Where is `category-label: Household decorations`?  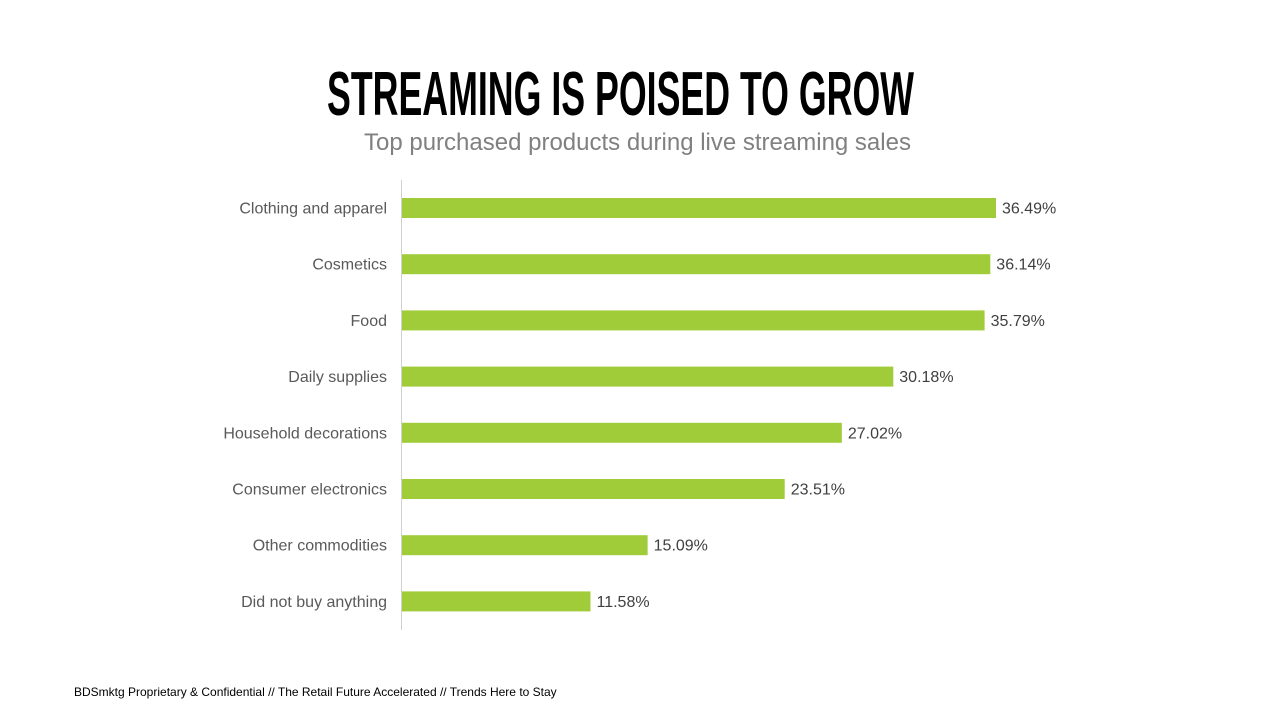 category-label: Household decorations is located at coordinates (305, 433).